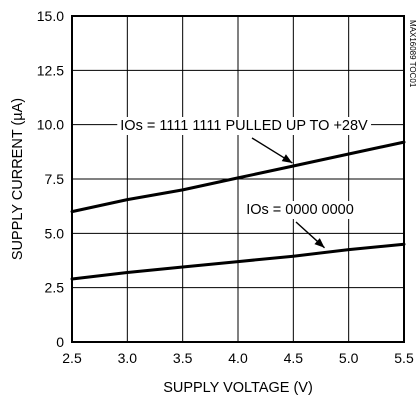 Image resolution: width=419 pixels, height=402 pixels. Describe the element at coordinates (50, 16) in the screenshot. I see `y-tick-label: 15.0` at that location.